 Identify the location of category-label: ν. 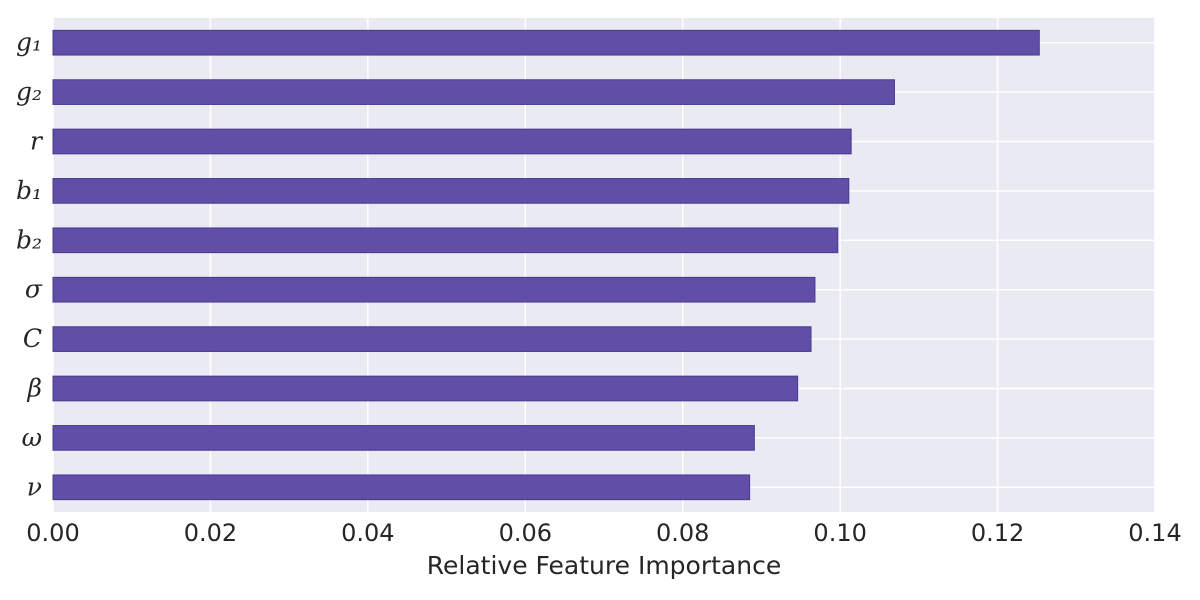
(34, 486).